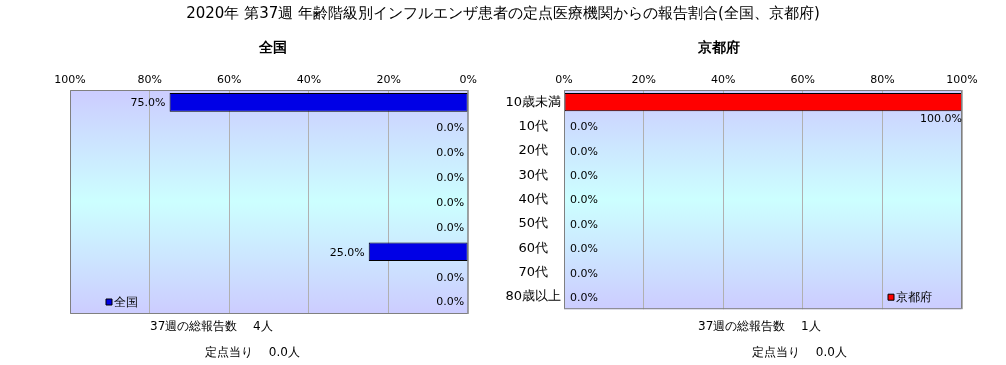 The height and width of the screenshot is (365, 1006). I want to click on y-tick-label: 20代, so click(533, 150).